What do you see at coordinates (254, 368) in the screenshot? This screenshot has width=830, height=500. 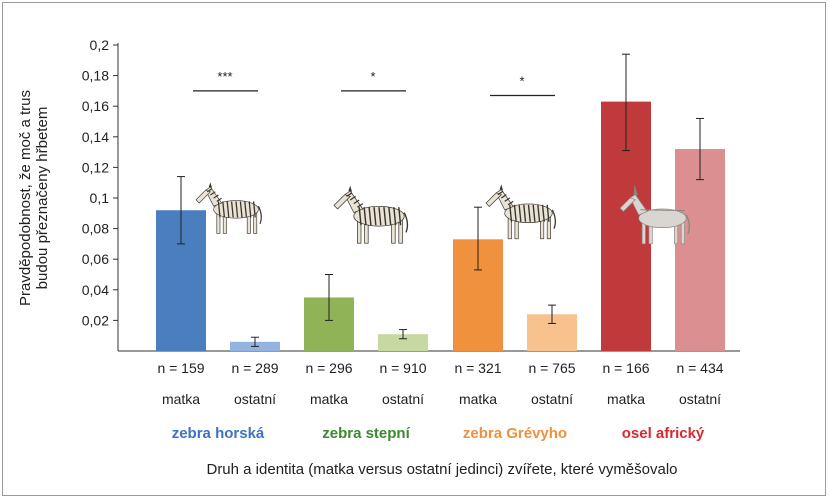 I see `sample-size-label: n = 289` at bounding box center [254, 368].